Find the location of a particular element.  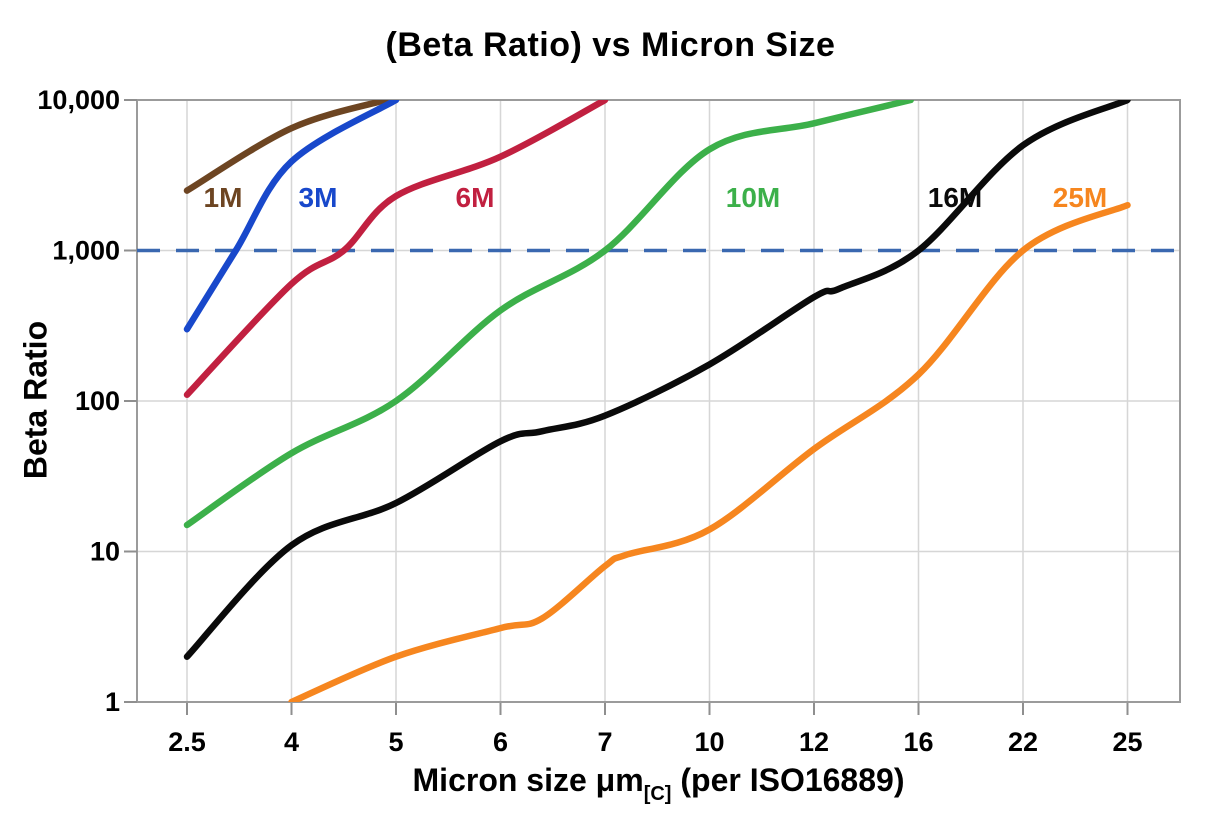

x-tick-label-16: 16 is located at coordinates (918, 742).